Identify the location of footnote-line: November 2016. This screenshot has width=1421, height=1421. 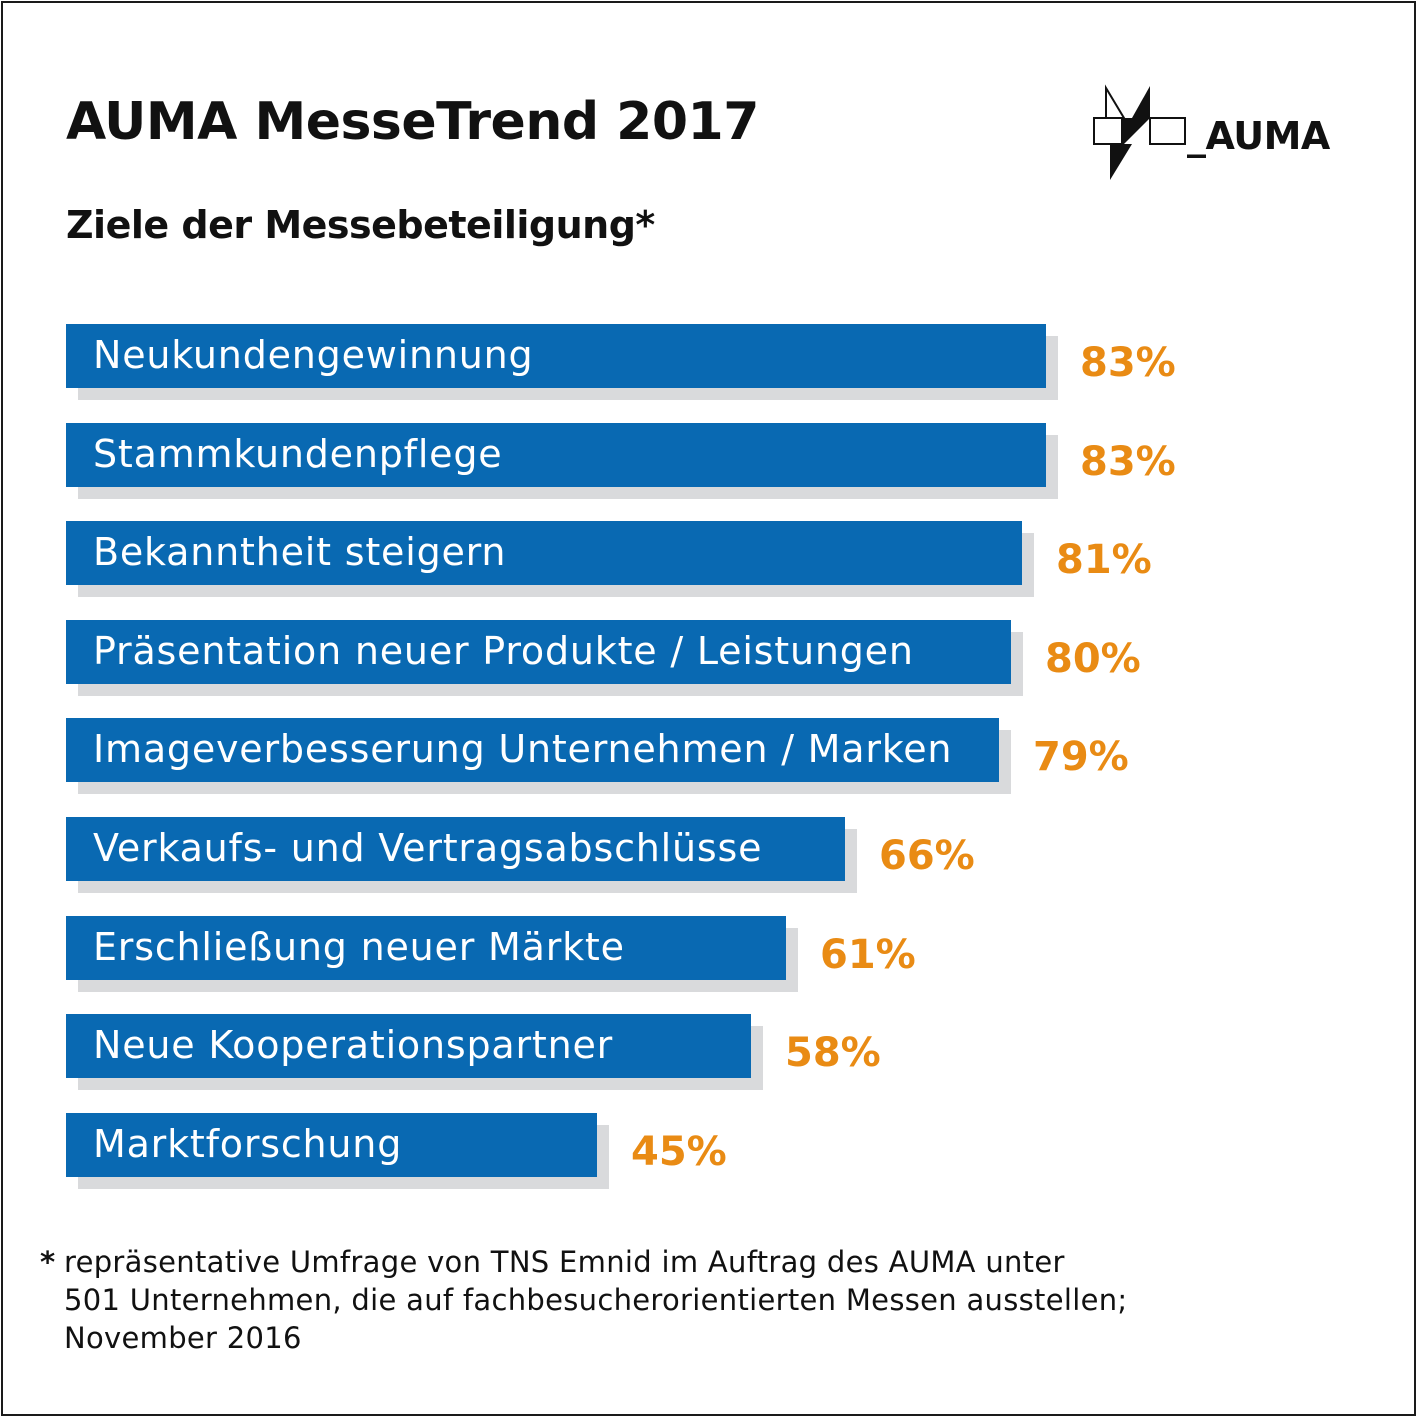
(183, 1338).